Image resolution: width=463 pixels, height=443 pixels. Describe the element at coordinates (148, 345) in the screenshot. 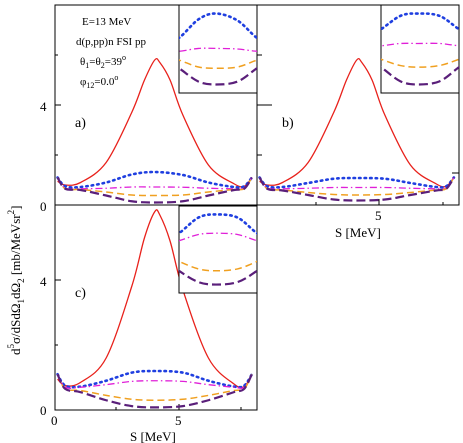

I see `panel-c-ticks` at that location.